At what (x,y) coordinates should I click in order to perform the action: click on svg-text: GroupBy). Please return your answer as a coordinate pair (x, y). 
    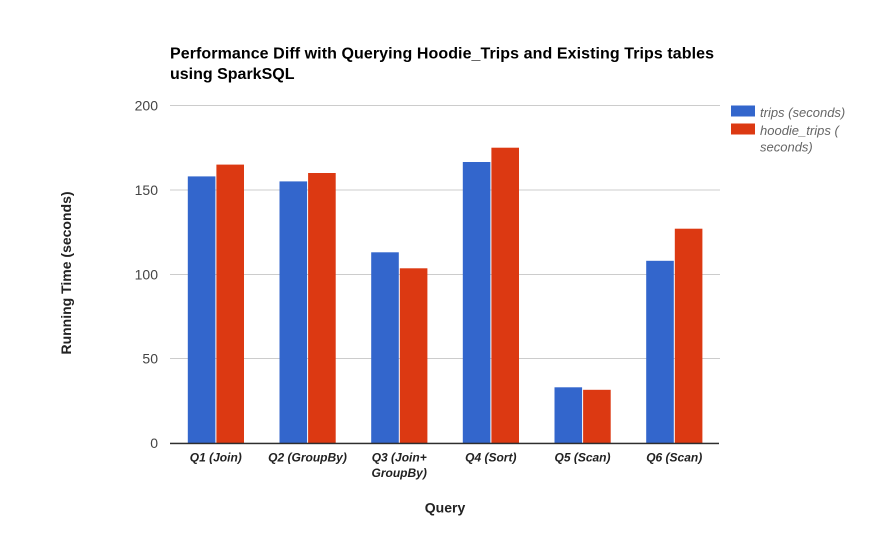
    Looking at the image, I should click on (399, 473).